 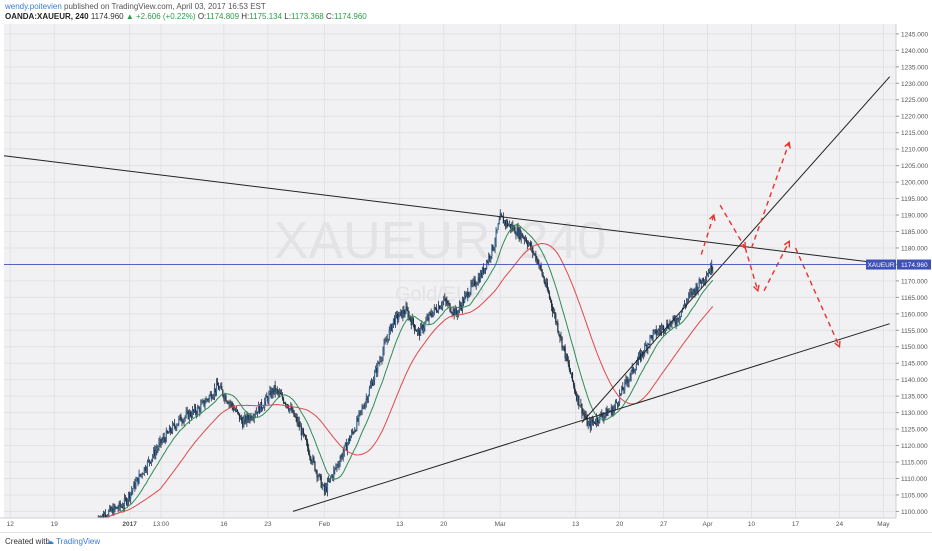 What do you see at coordinates (11, 524) in the screenshot?
I see `time-tick-label: 12` at bounding box center [11, 524].